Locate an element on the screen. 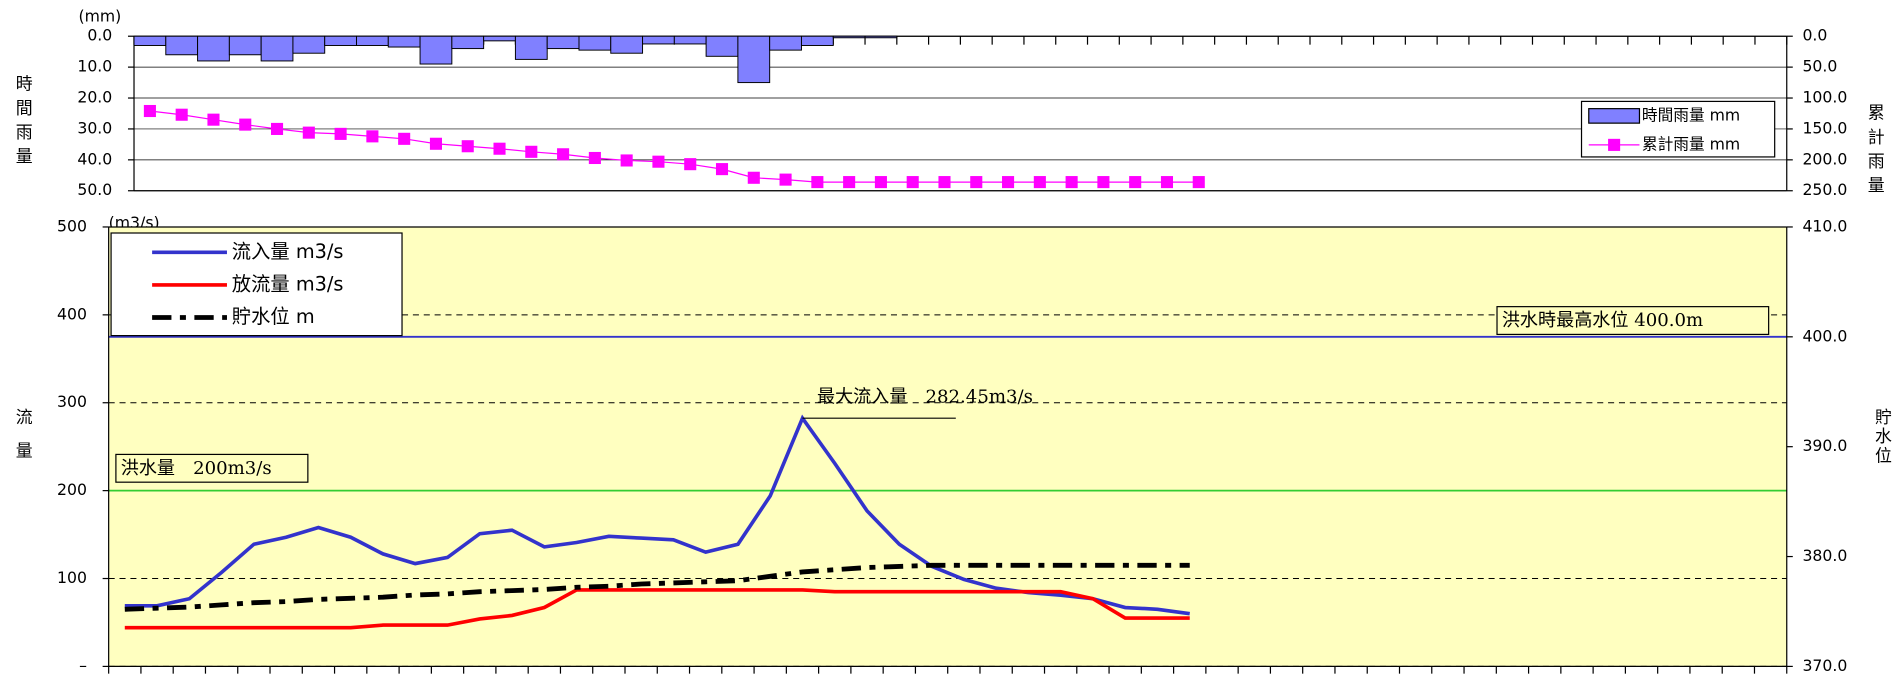 This screenshot has height=685, width=1893. y2-tick-label: 370.0 is located at coordinates (1824, 665).